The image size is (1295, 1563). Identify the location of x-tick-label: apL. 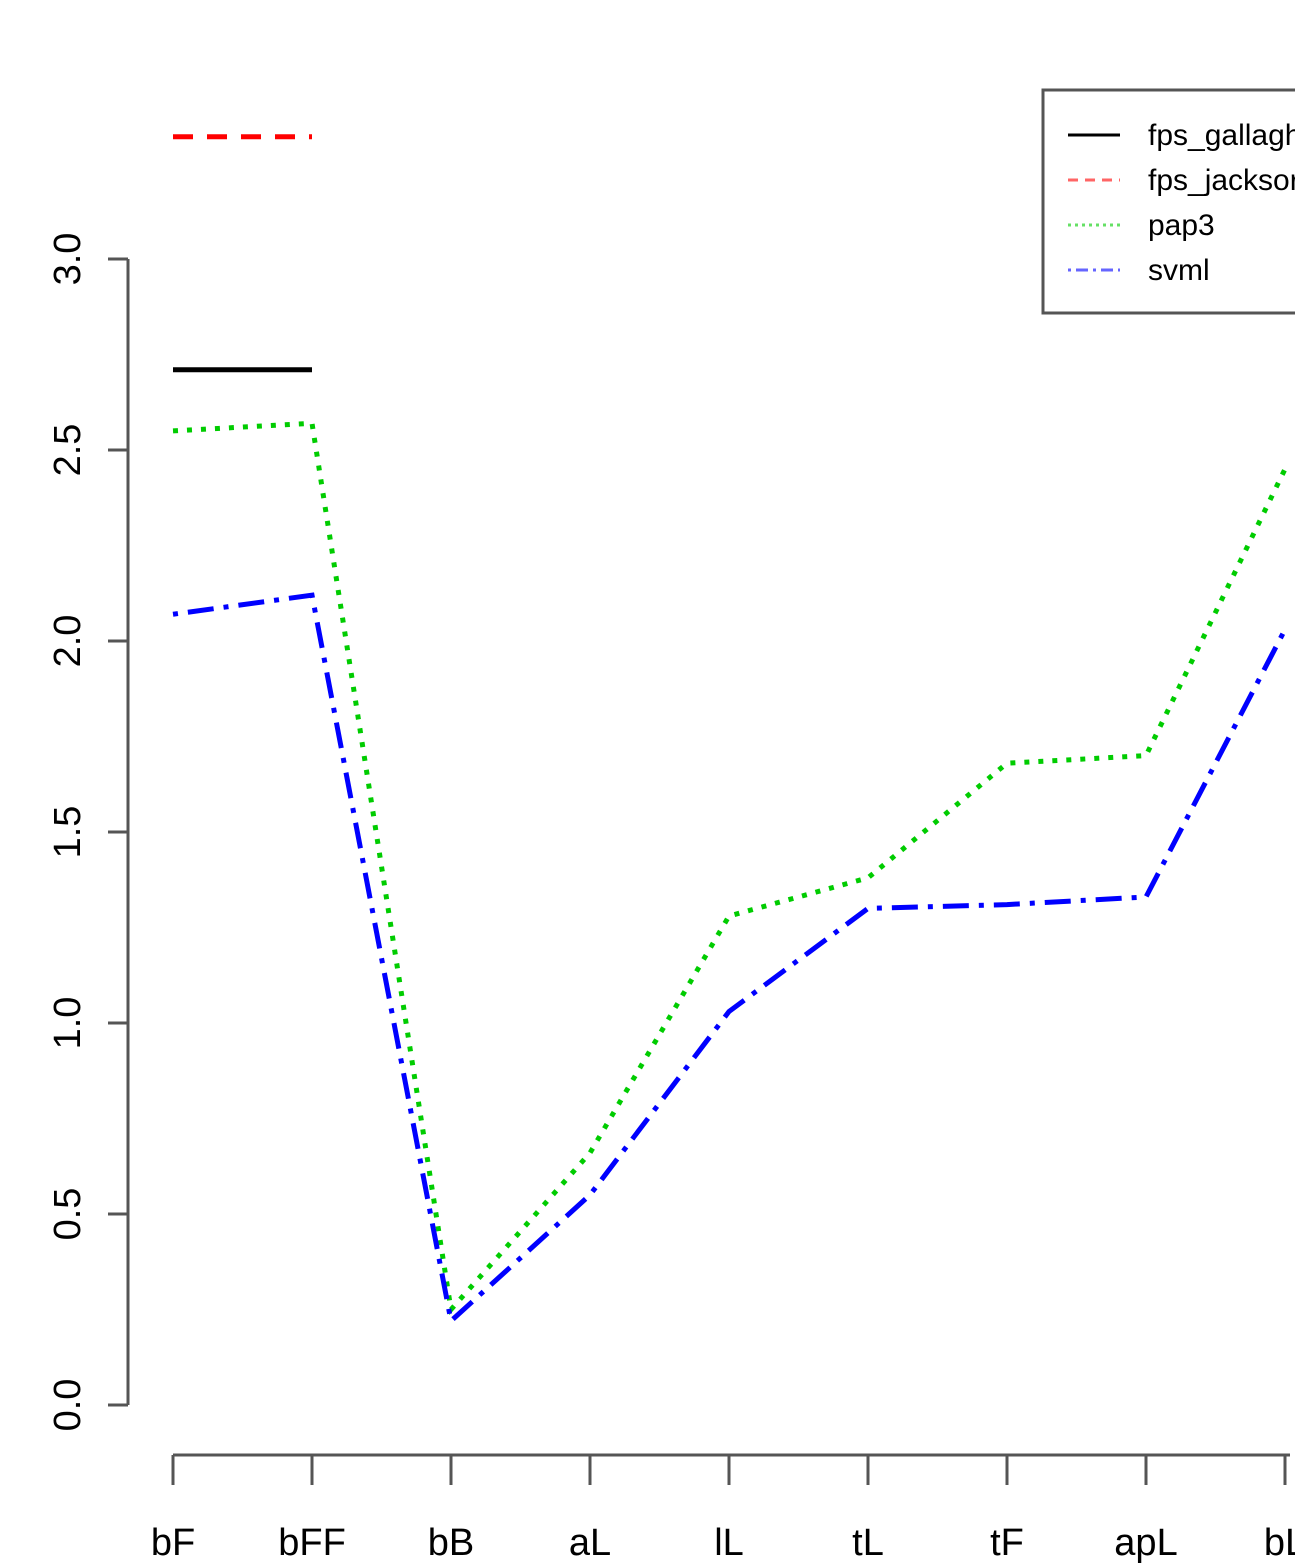
(1145, 1542).